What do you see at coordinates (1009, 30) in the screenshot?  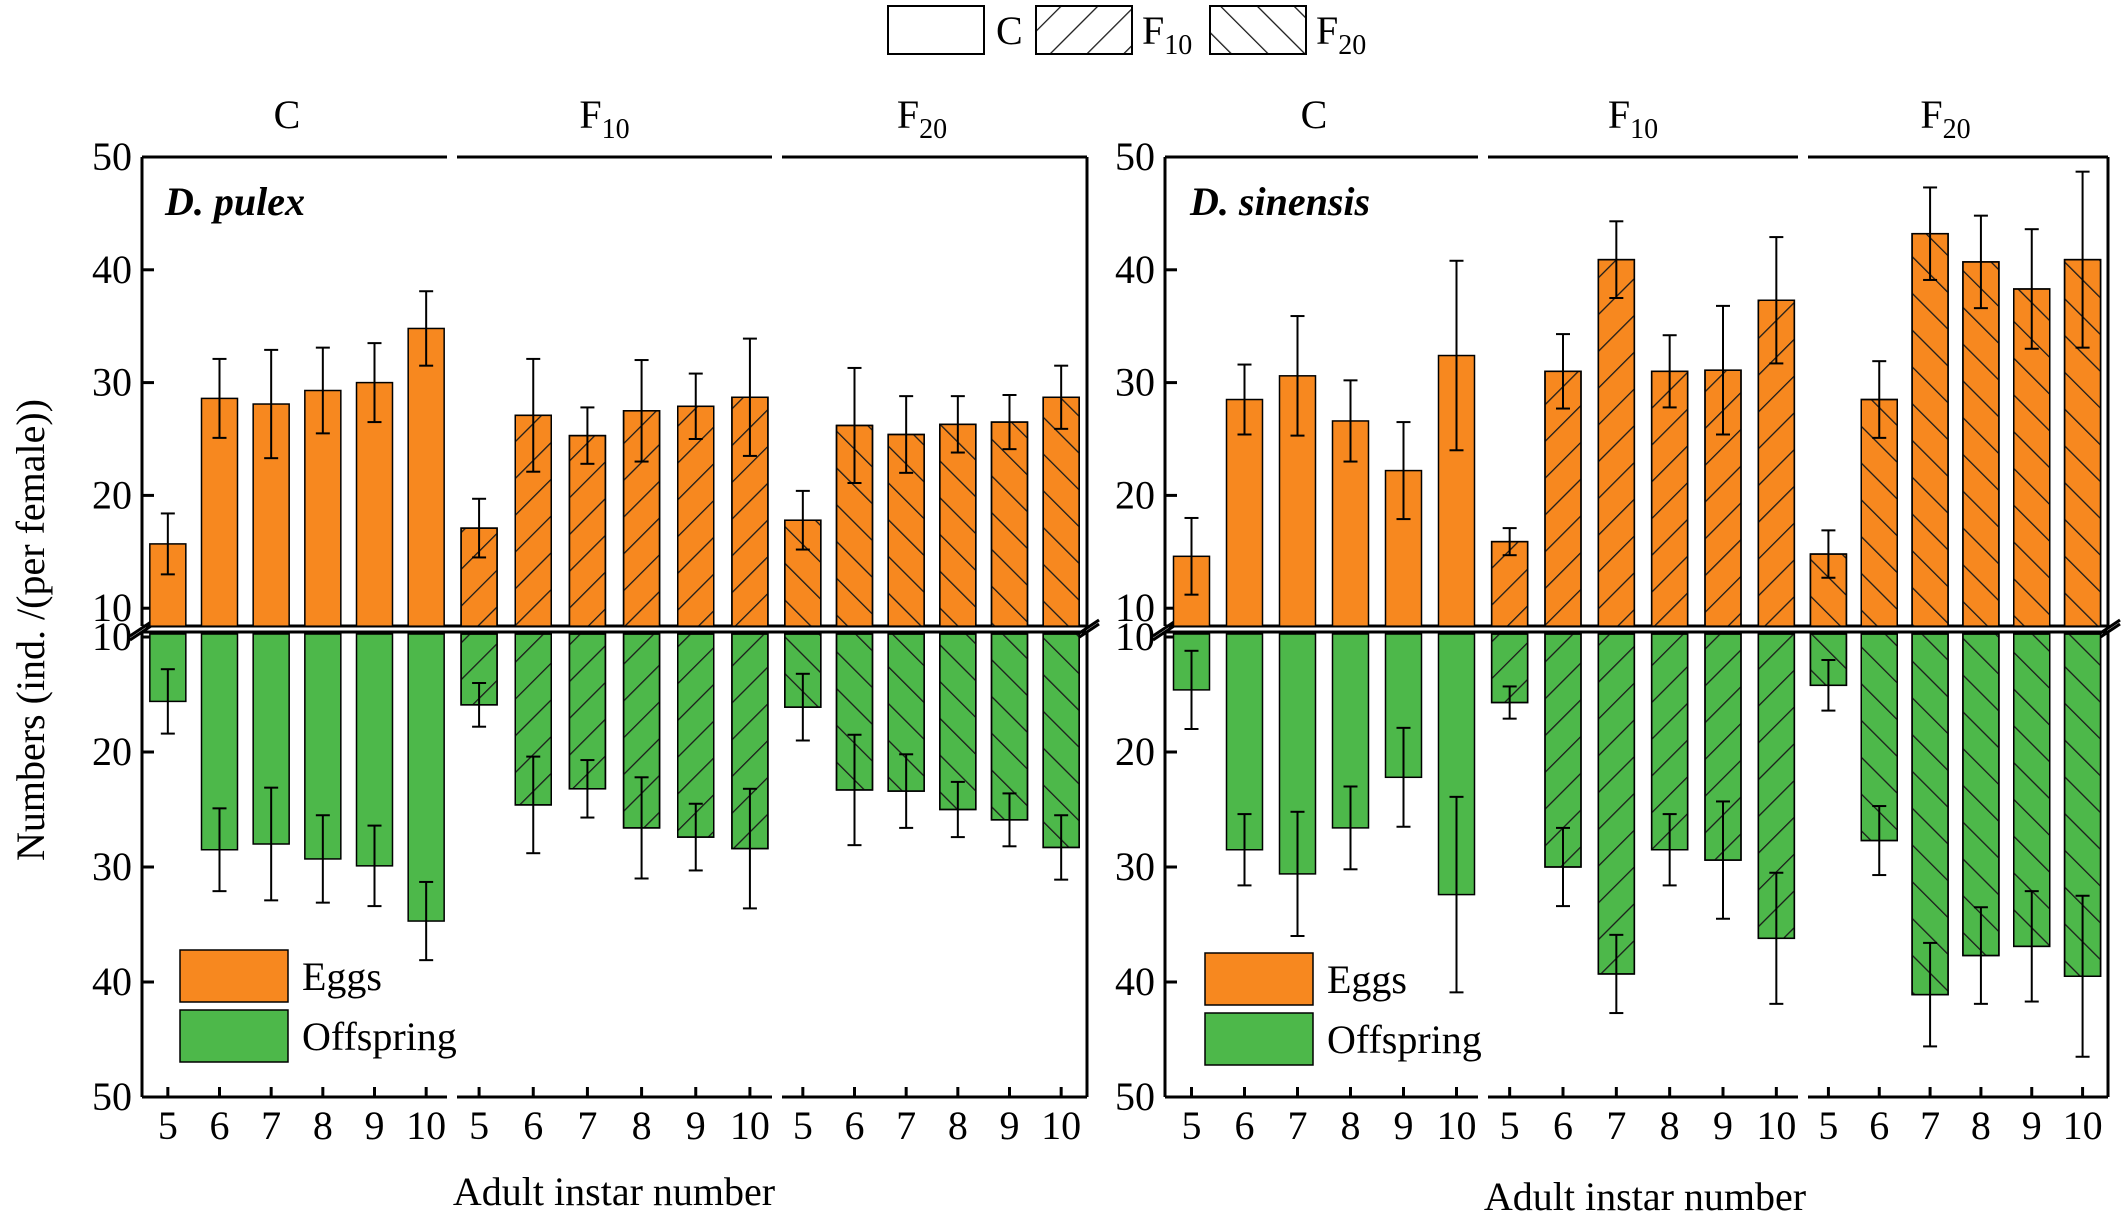 I see `legend-label-c: C` at bounding box center [1009, 30].